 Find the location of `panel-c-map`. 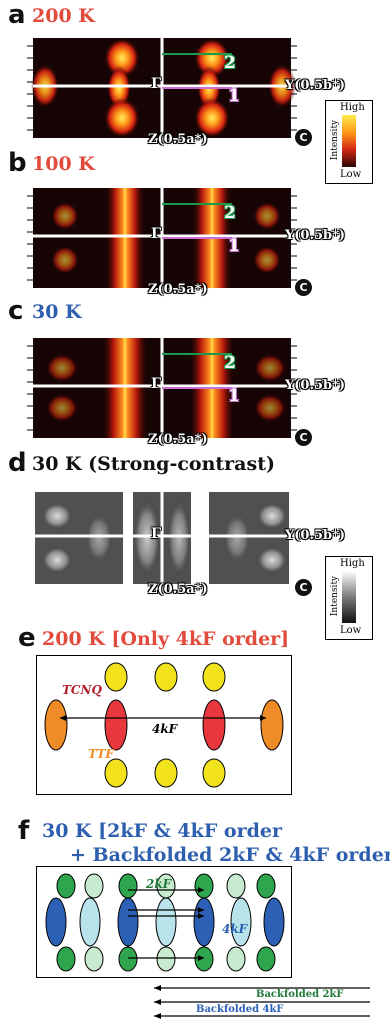

panel-c-map is located at coordinates (162, 388).